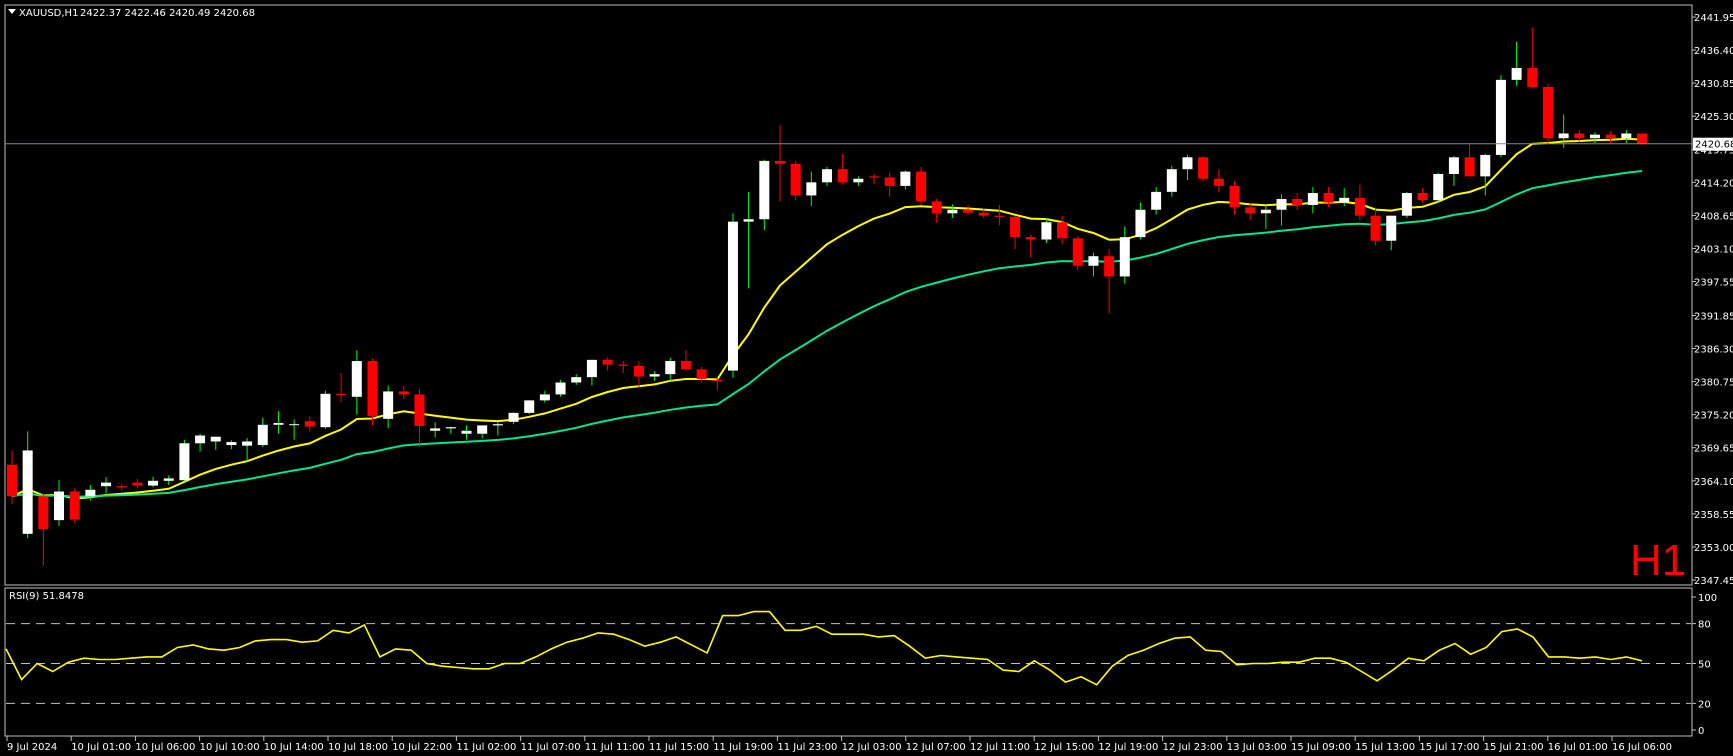  What do you see at coordinates (679, 747) in the screenshot?
I see `time-tick-label: 11 Jul 15:00` at bounding box center [679, 747].